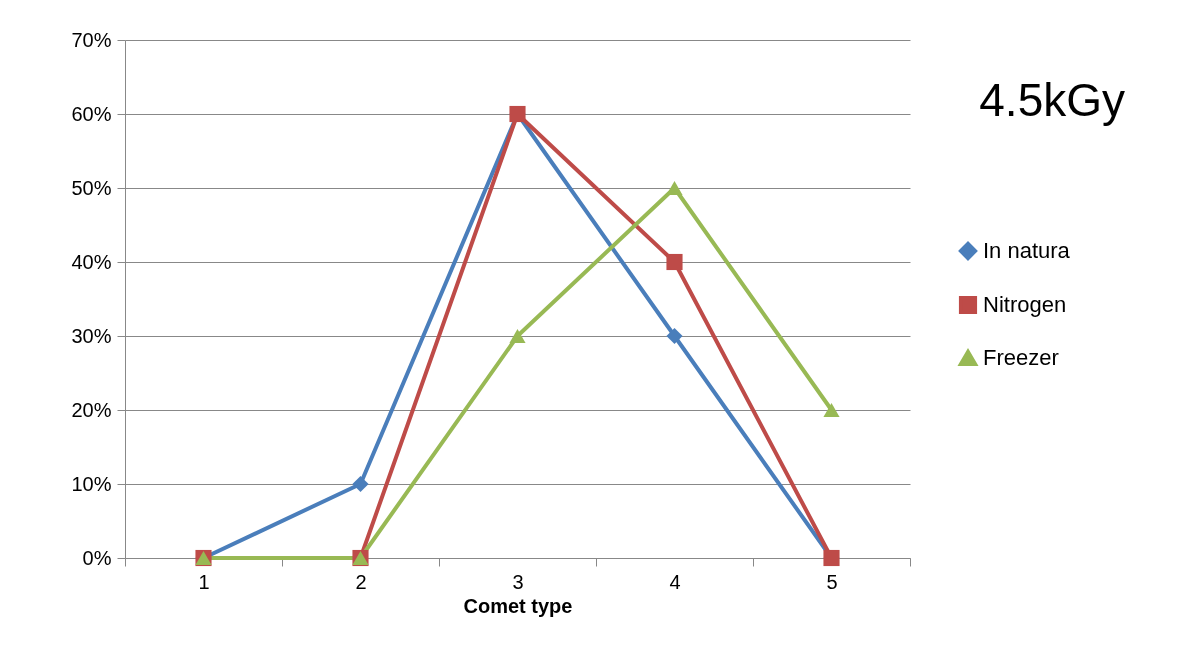  Describe the element at coordinates (204, 581) in the screenshot. I see `x-tick-label: 1` at that location.